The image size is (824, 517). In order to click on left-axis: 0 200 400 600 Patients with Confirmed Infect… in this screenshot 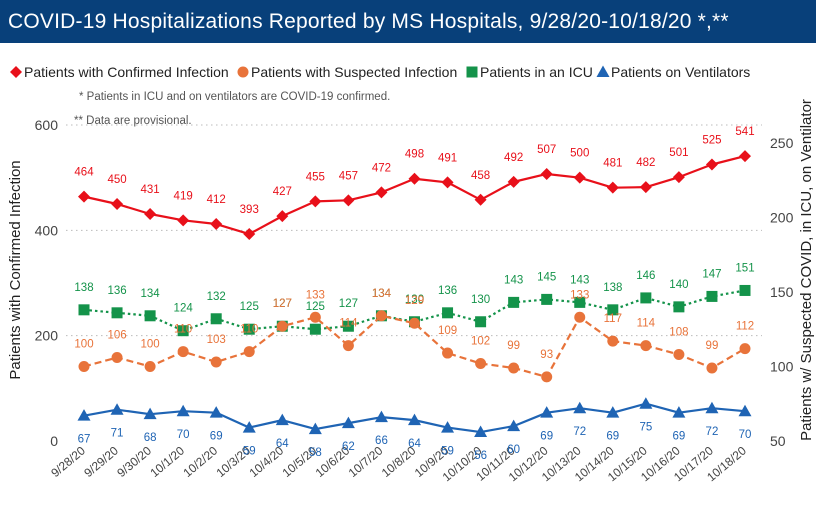, I will do `click(32, 283)`.